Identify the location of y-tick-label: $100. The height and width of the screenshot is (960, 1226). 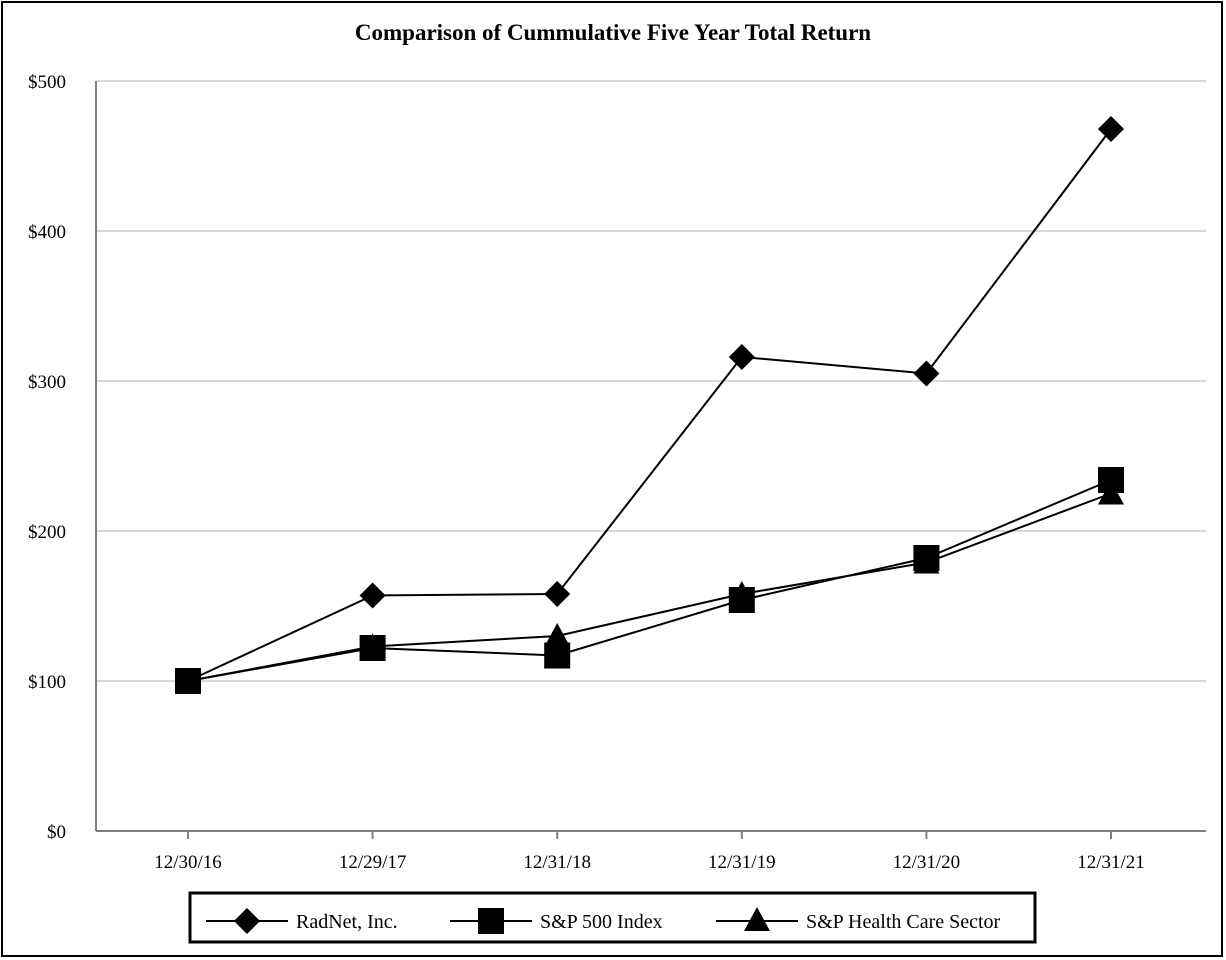
(47, 682).